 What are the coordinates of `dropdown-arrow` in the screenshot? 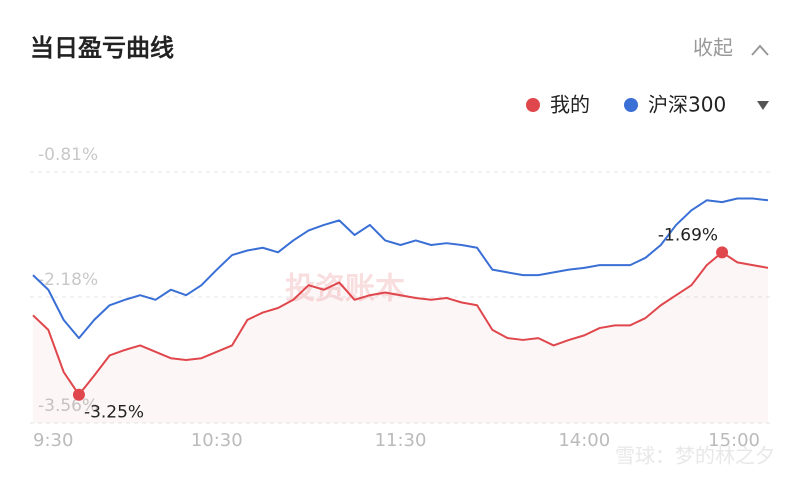 It's located at (763, 105).